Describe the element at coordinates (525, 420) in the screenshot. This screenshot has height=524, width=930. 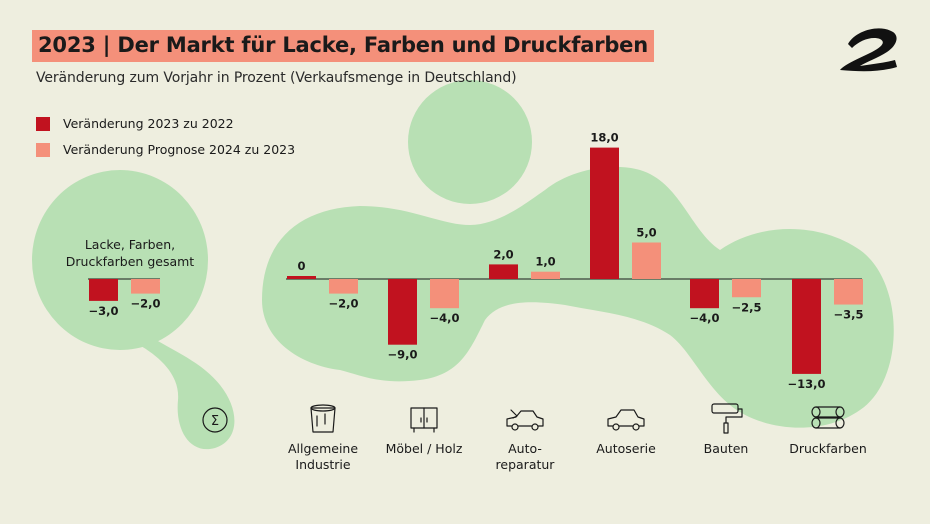
I see `damaged-car-icon` at that location.